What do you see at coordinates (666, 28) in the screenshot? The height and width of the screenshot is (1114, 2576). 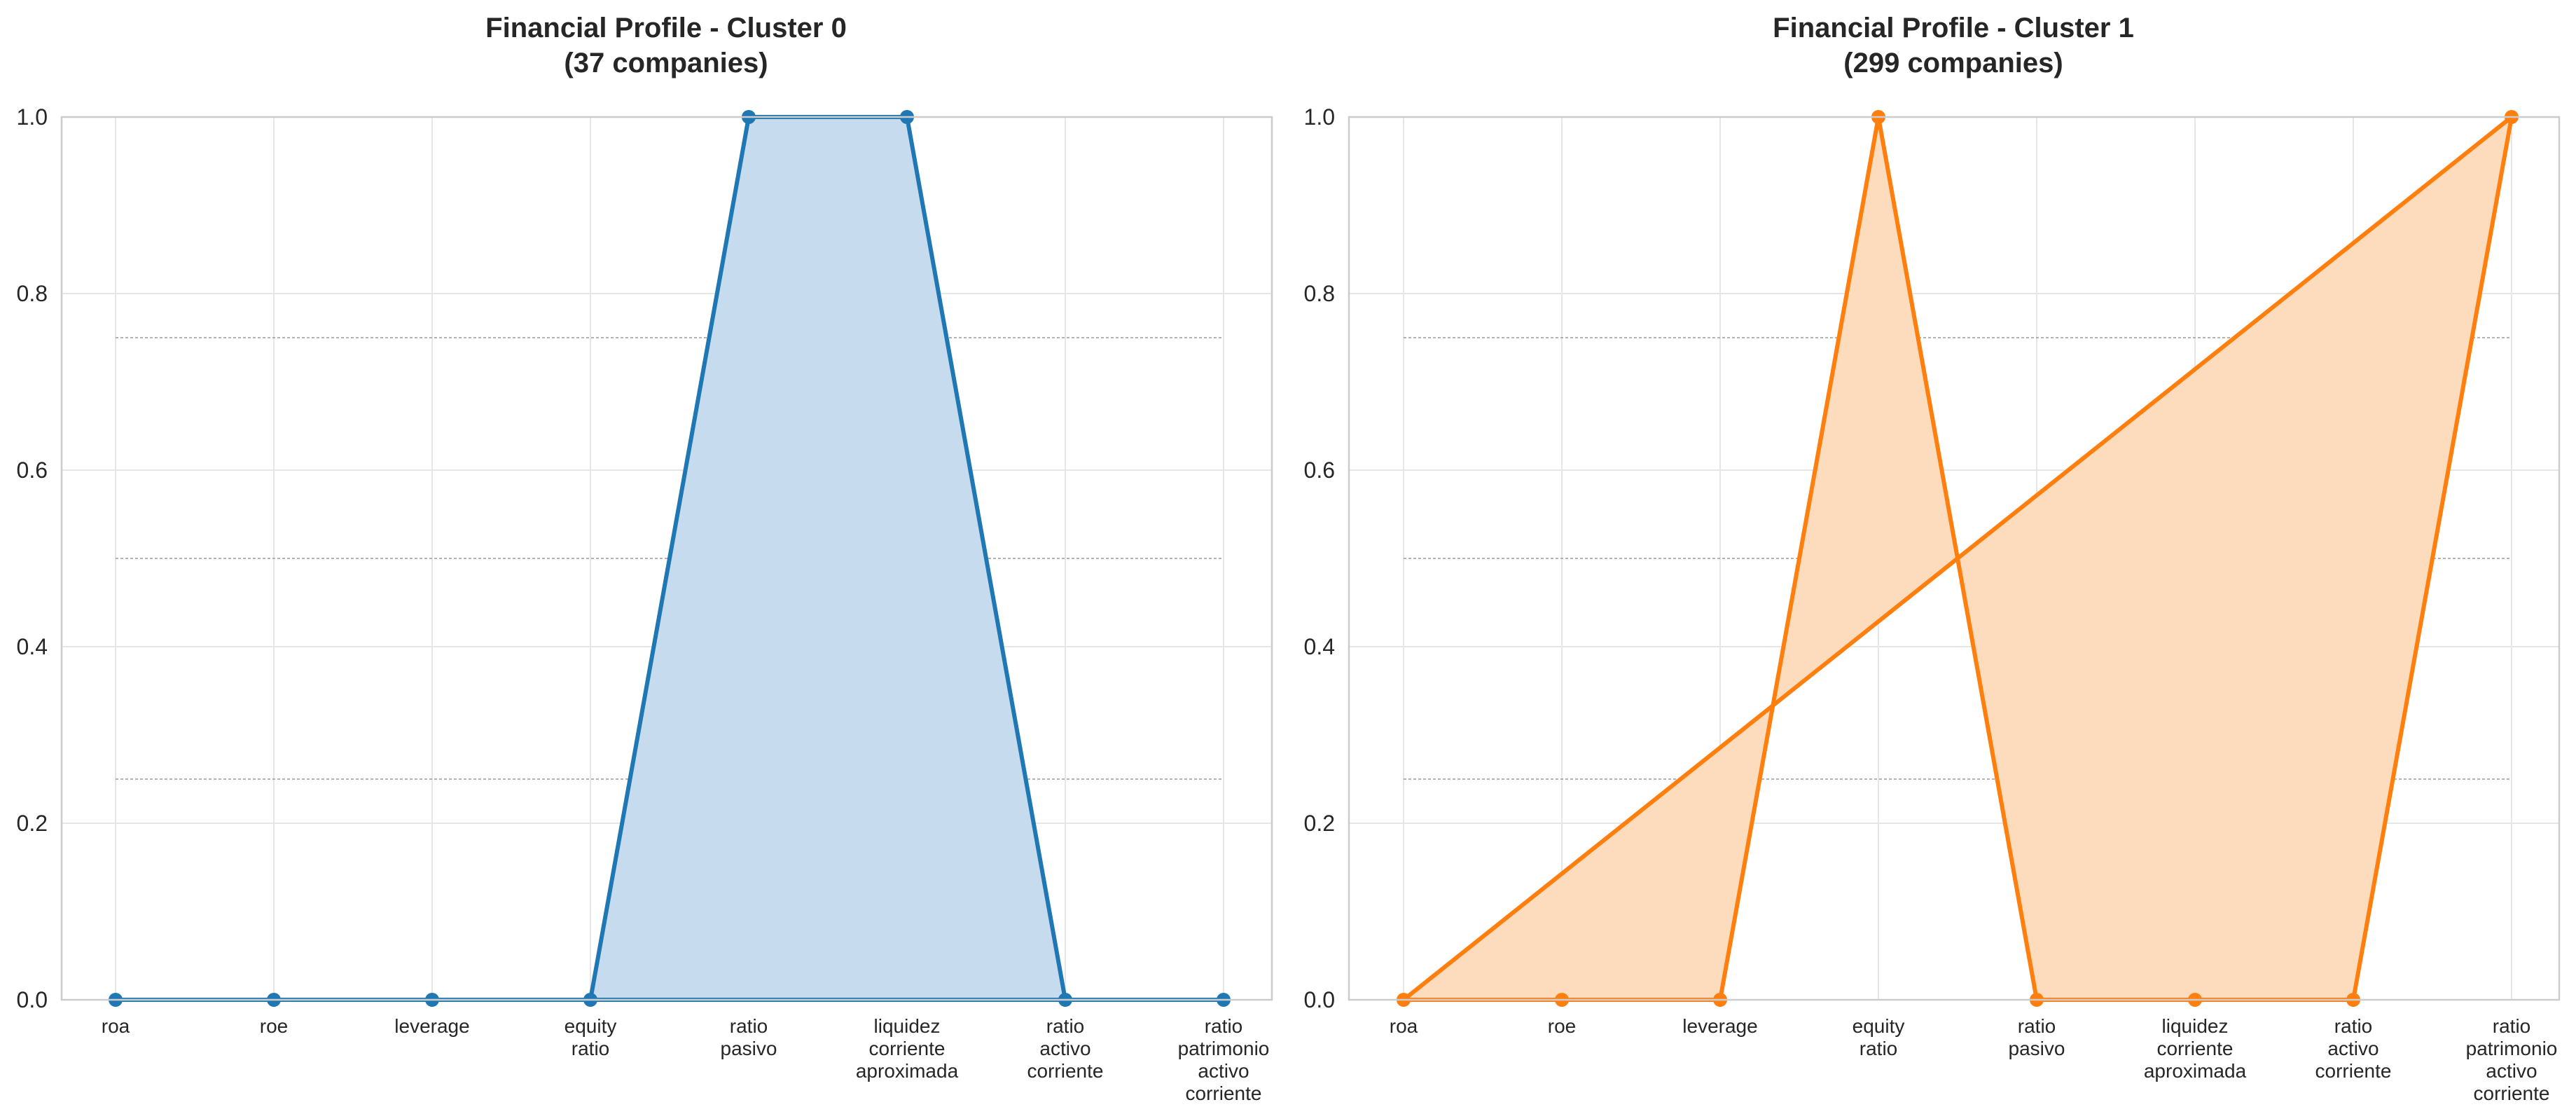 I see `chart-title-line1: Financial Profile - Cluster 0` at bounding box center [666, 28].